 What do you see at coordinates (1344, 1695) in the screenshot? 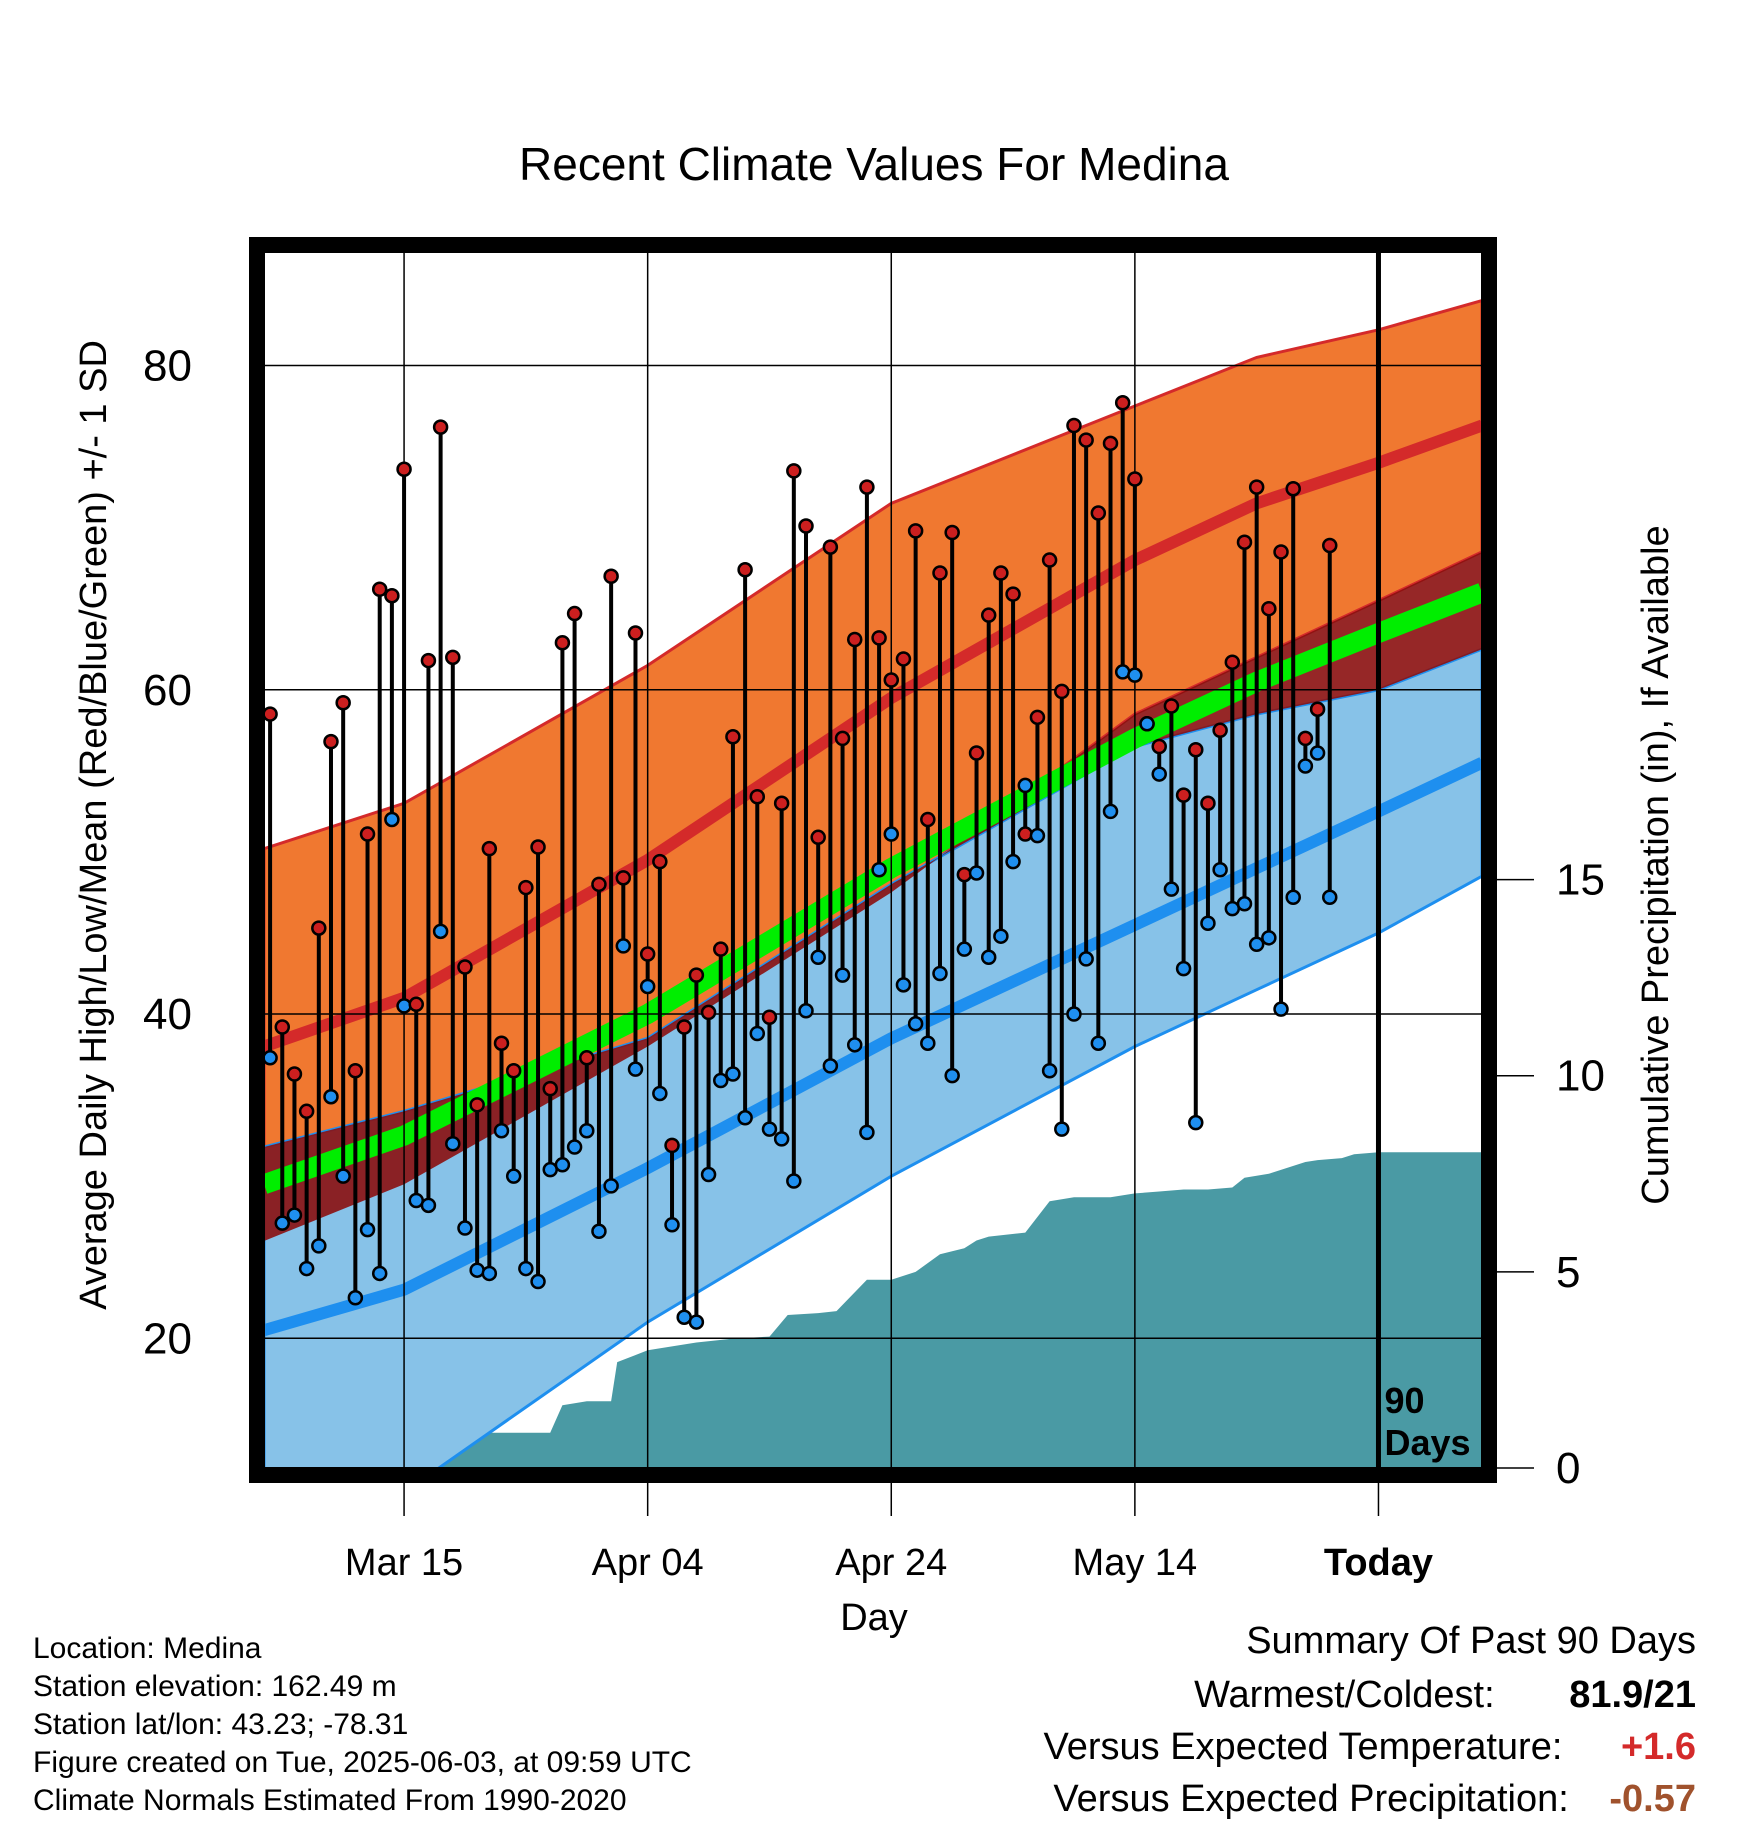
I see `summary-warmest-label: Warmest/Coldest:` at bounding box center [1344, 1695].